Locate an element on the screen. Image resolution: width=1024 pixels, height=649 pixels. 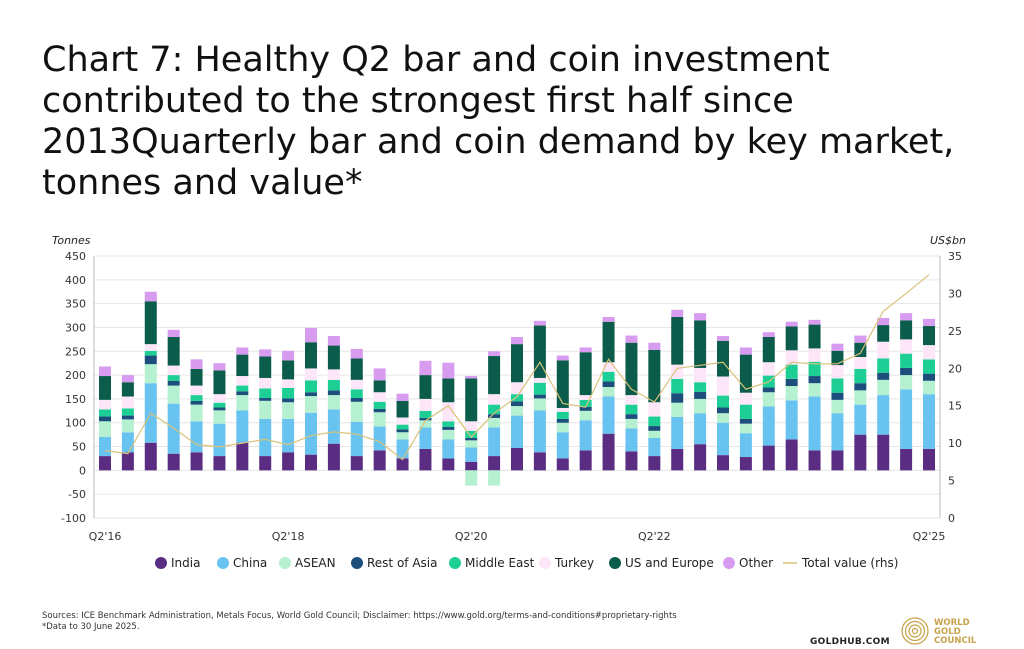
bar-segment-negative-us-and-europe- is located at coordinates (471, 478).